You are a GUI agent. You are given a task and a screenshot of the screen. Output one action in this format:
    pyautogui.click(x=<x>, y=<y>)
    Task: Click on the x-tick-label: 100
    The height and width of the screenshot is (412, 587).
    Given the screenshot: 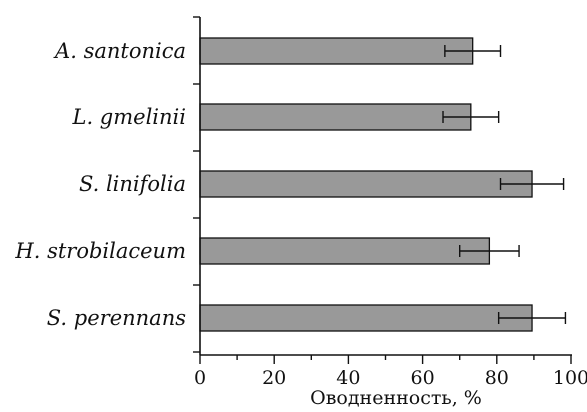 What is the action you would take?
    pyautogui.click(x=570, y=378)
    